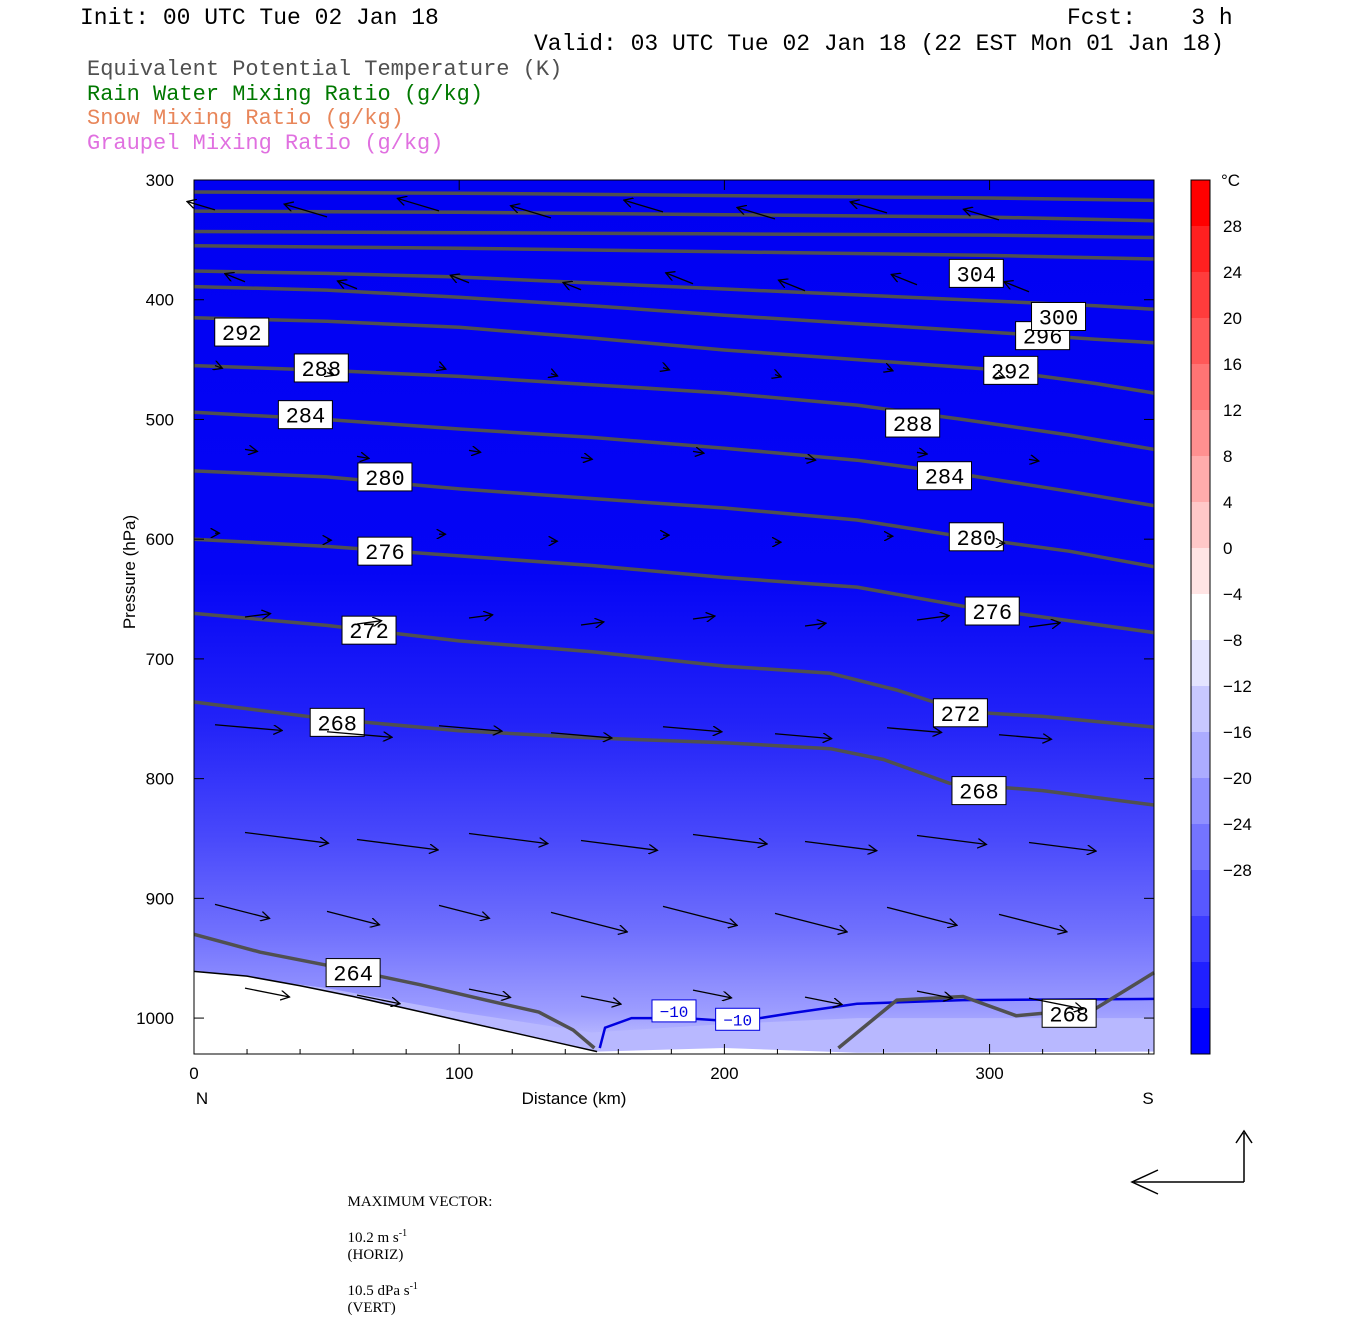 The image size is (1350, 1317). Describe the element at coordinates (285, 94) in the screenshot. I see `legend-rain: Rain Water Mixing Ratio (g/kg)` at that location.